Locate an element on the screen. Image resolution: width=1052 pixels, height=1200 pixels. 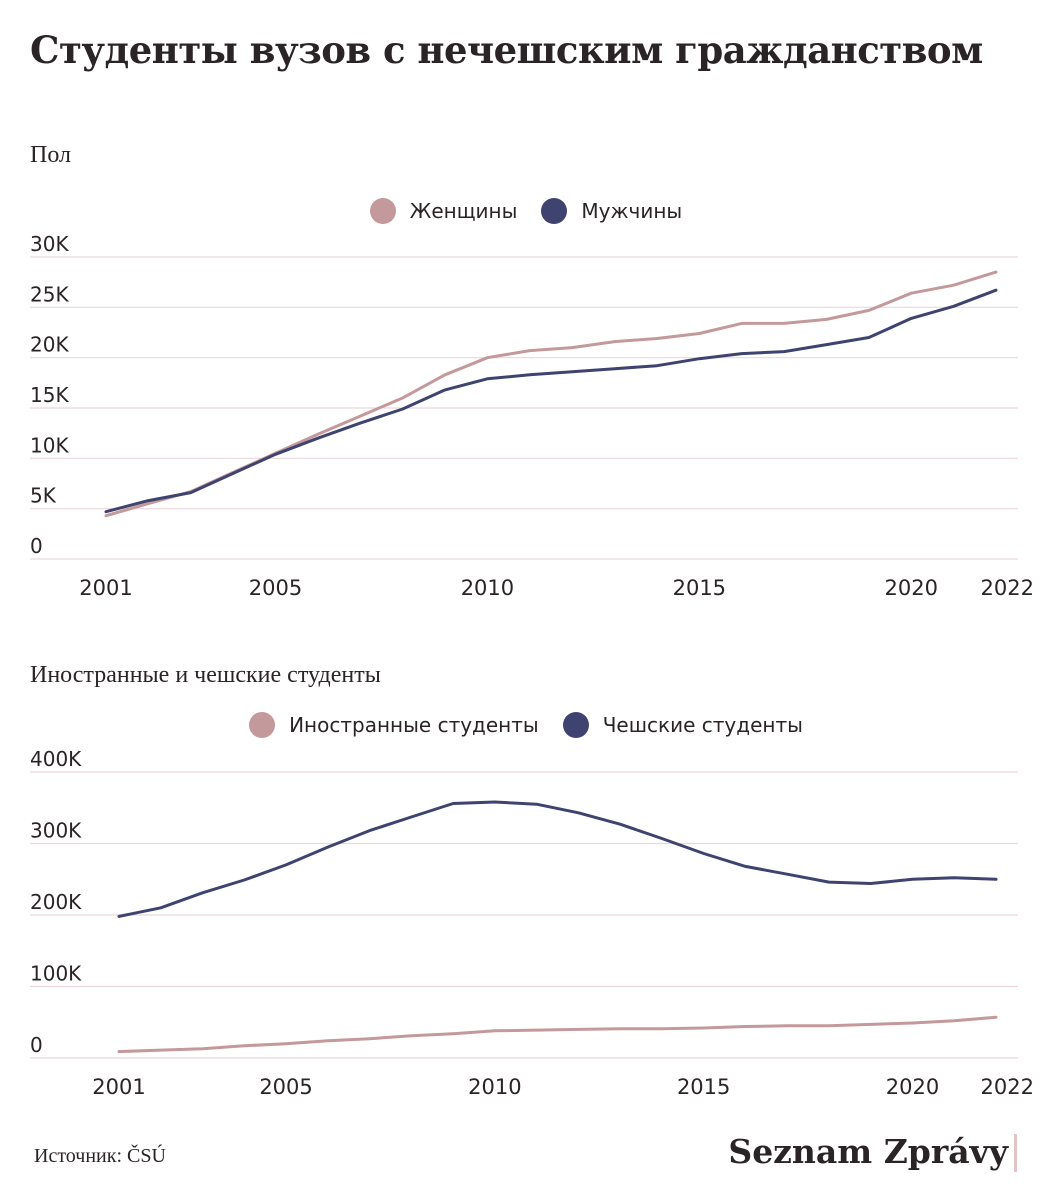
x-tick-label-1-3: 2015 is located at coordinates (703, 1087).